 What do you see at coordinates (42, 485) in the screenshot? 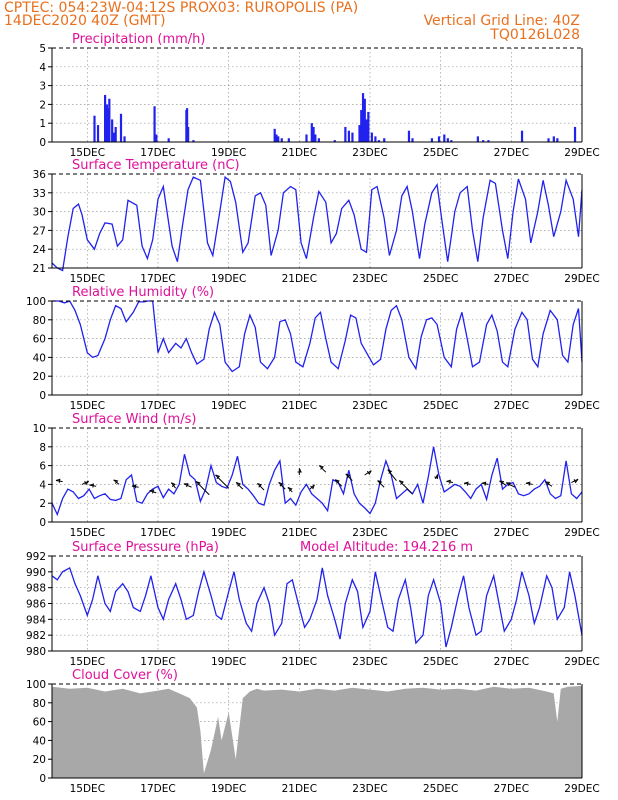
I see `wind-y-tick-label: 4` at bounding box center [42, 485].